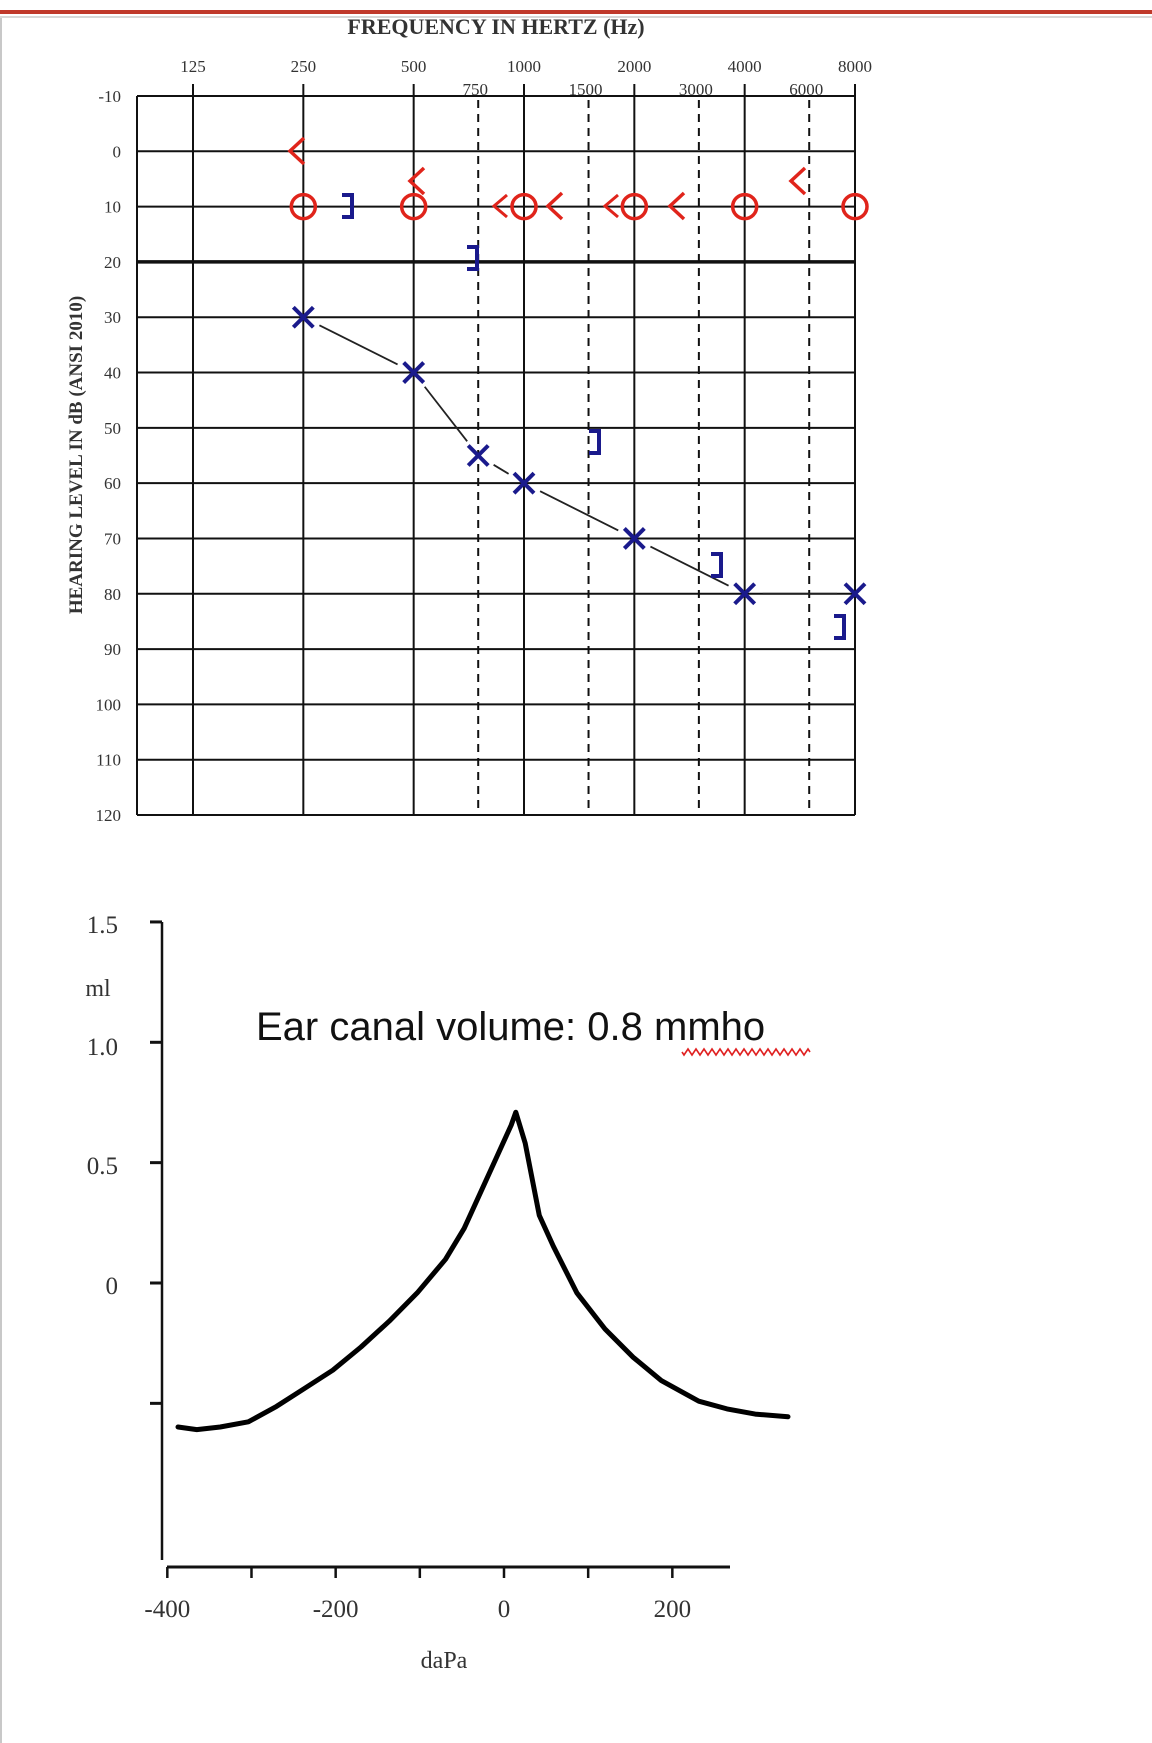 The height and width of the screenshot is (1743, 1152). I want to click on freq-label-1000: 1000, so click(524, 66).